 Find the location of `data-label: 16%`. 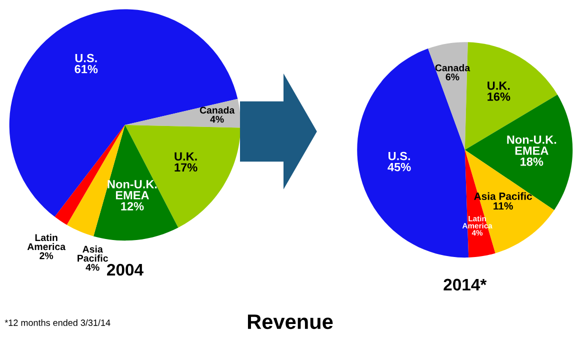

data-label: 16% is located at coordinates (499, 96).